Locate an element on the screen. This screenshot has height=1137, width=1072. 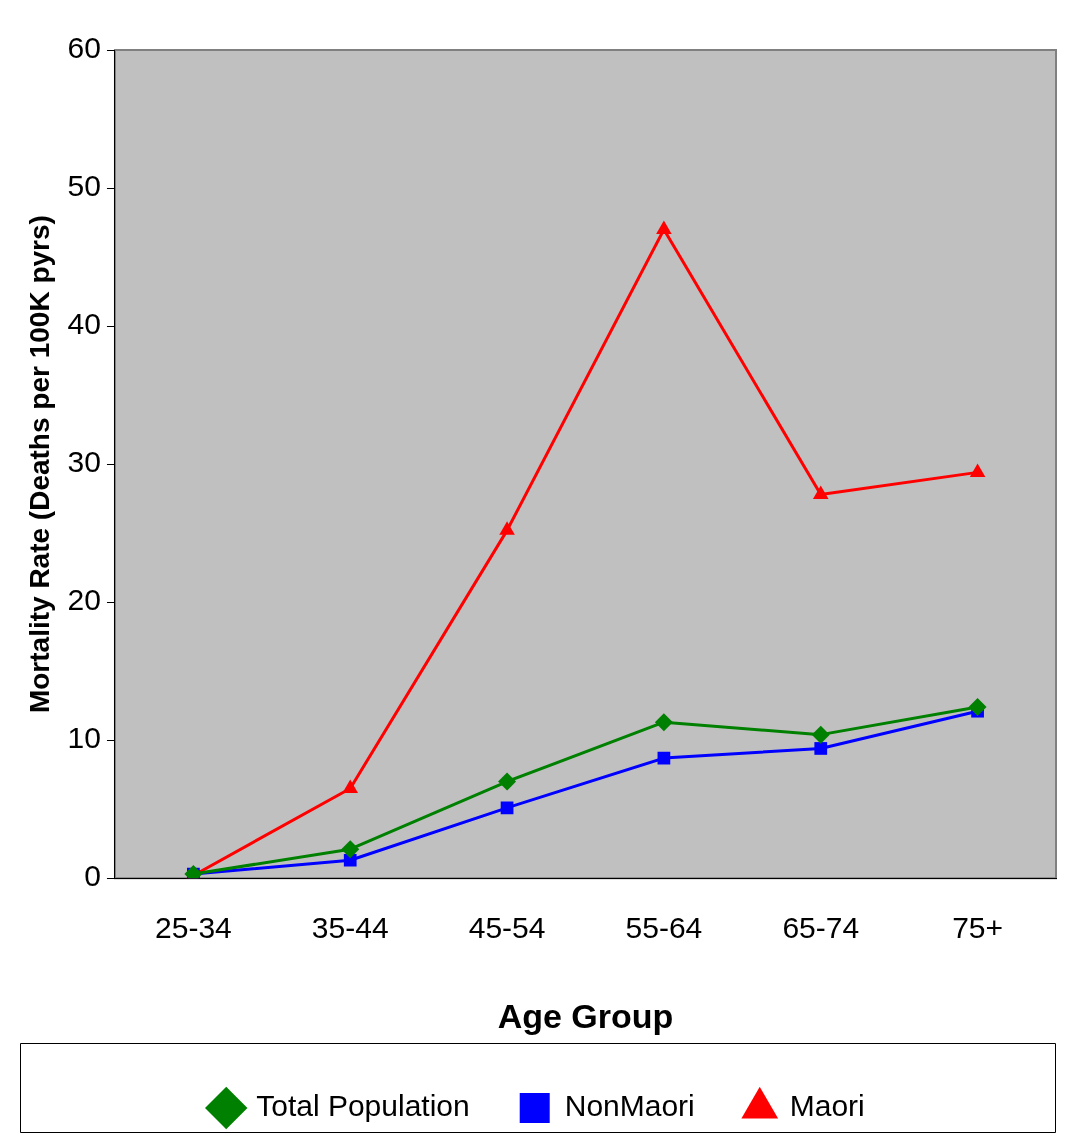
y-tick-label: 40 is located at coordinates (84, 324).